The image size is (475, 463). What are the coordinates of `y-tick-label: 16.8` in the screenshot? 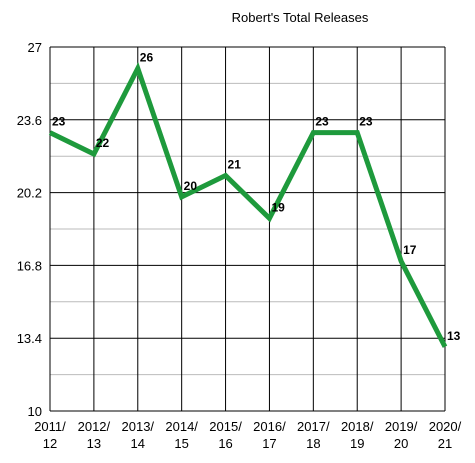 It's located at (29, 265).